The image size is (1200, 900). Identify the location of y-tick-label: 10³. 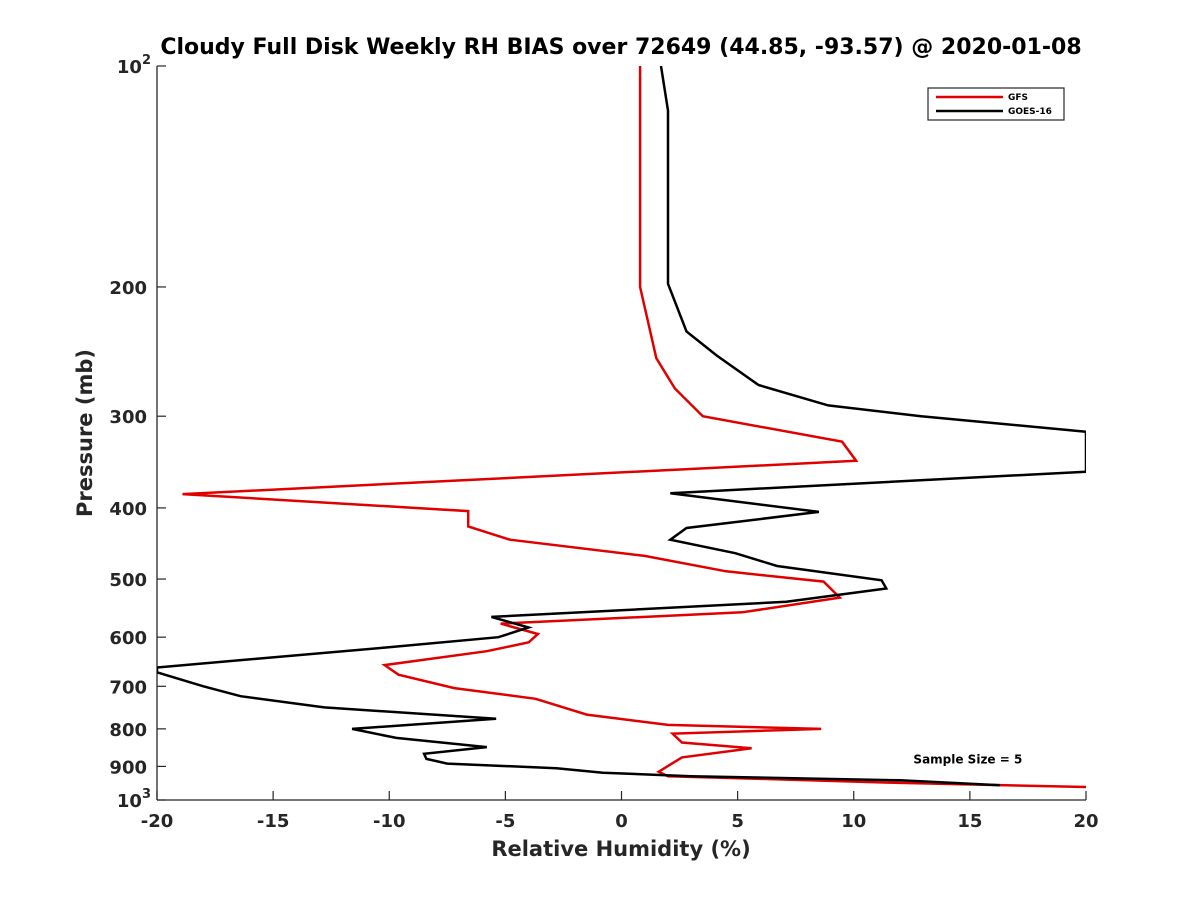
(134, 799).